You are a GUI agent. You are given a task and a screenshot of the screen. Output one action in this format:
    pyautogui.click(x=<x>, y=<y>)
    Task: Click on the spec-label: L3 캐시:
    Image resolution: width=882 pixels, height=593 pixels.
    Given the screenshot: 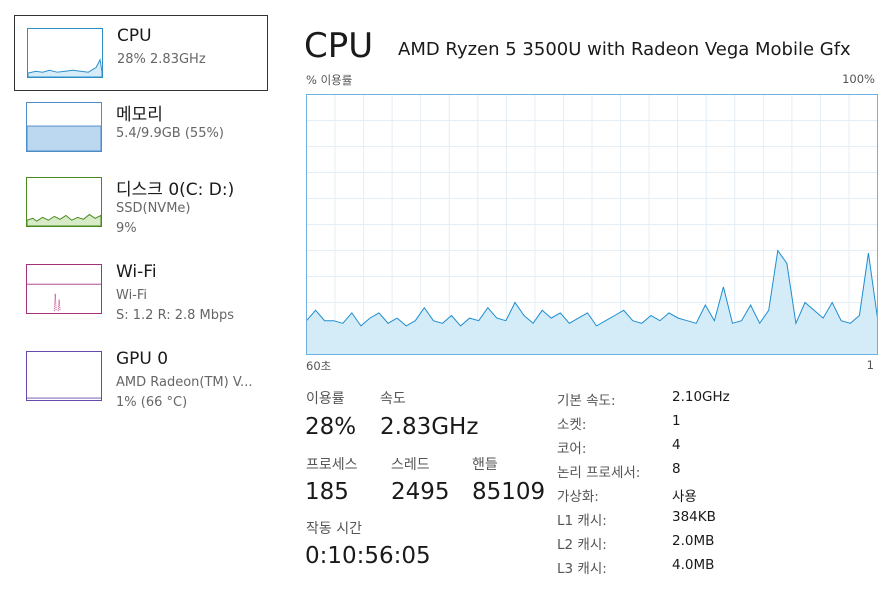 What is the action you would take?
    pyautogui.click(x=582, y=569)
    